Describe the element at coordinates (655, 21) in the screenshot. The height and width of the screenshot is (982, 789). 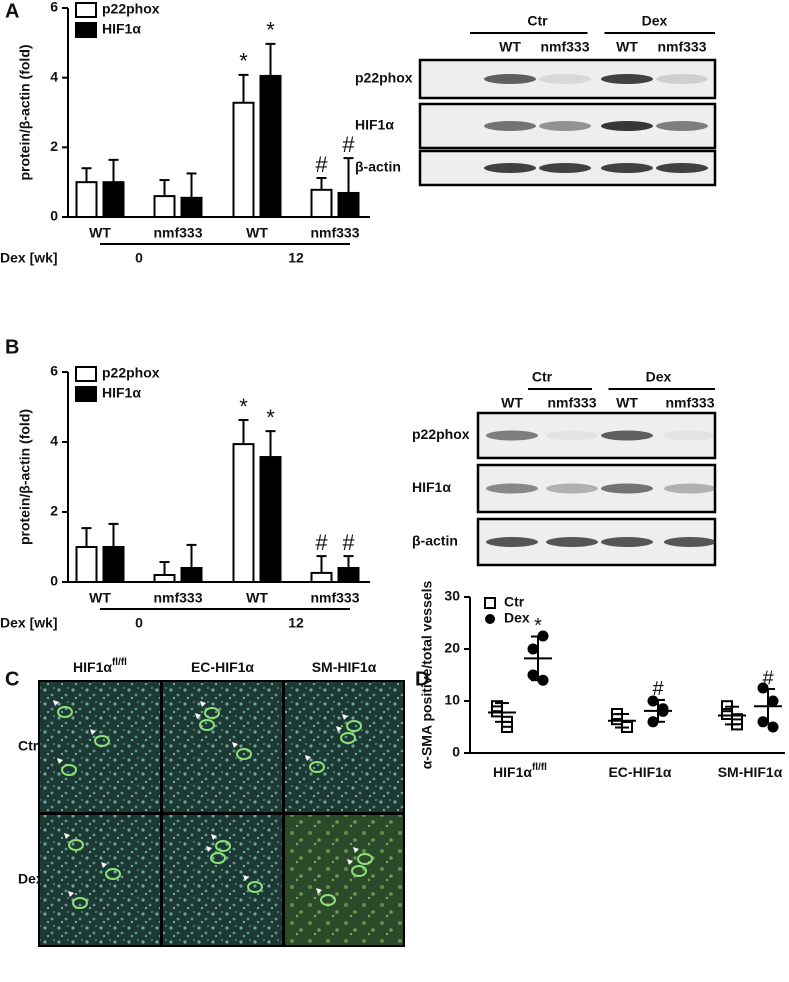
I see `blot-group-label: Dex` at that location.